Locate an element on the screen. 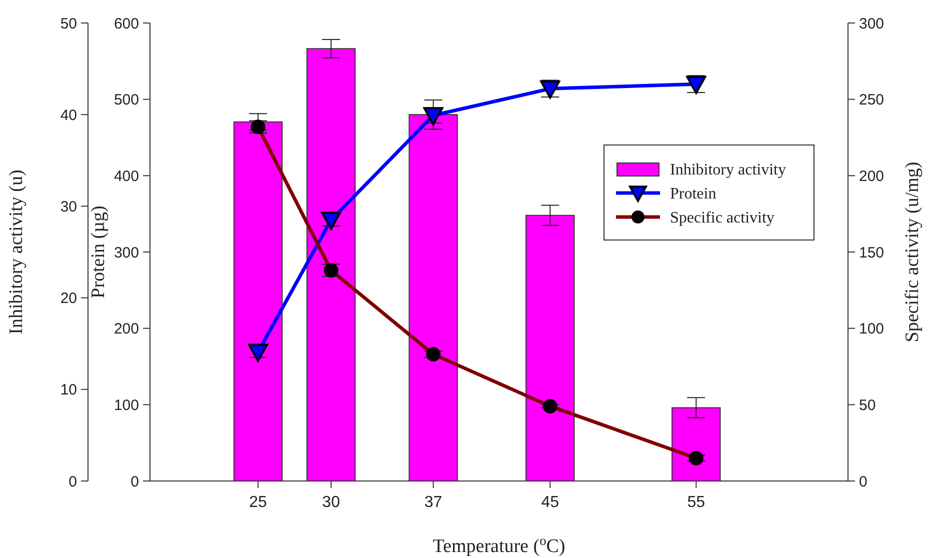 This screenshot has width=930, height=558. x-tick-label: 37 is located at coordinates (433, 502).